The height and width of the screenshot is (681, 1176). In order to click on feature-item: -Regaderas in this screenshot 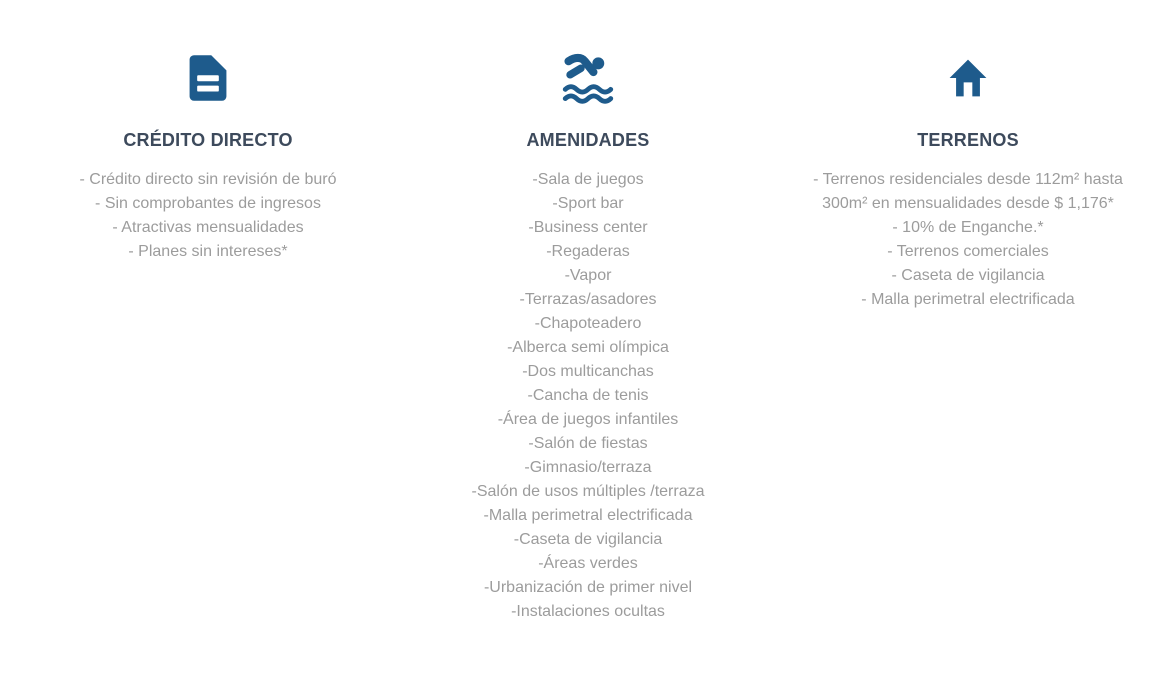, I will do `click(588, 251)`.